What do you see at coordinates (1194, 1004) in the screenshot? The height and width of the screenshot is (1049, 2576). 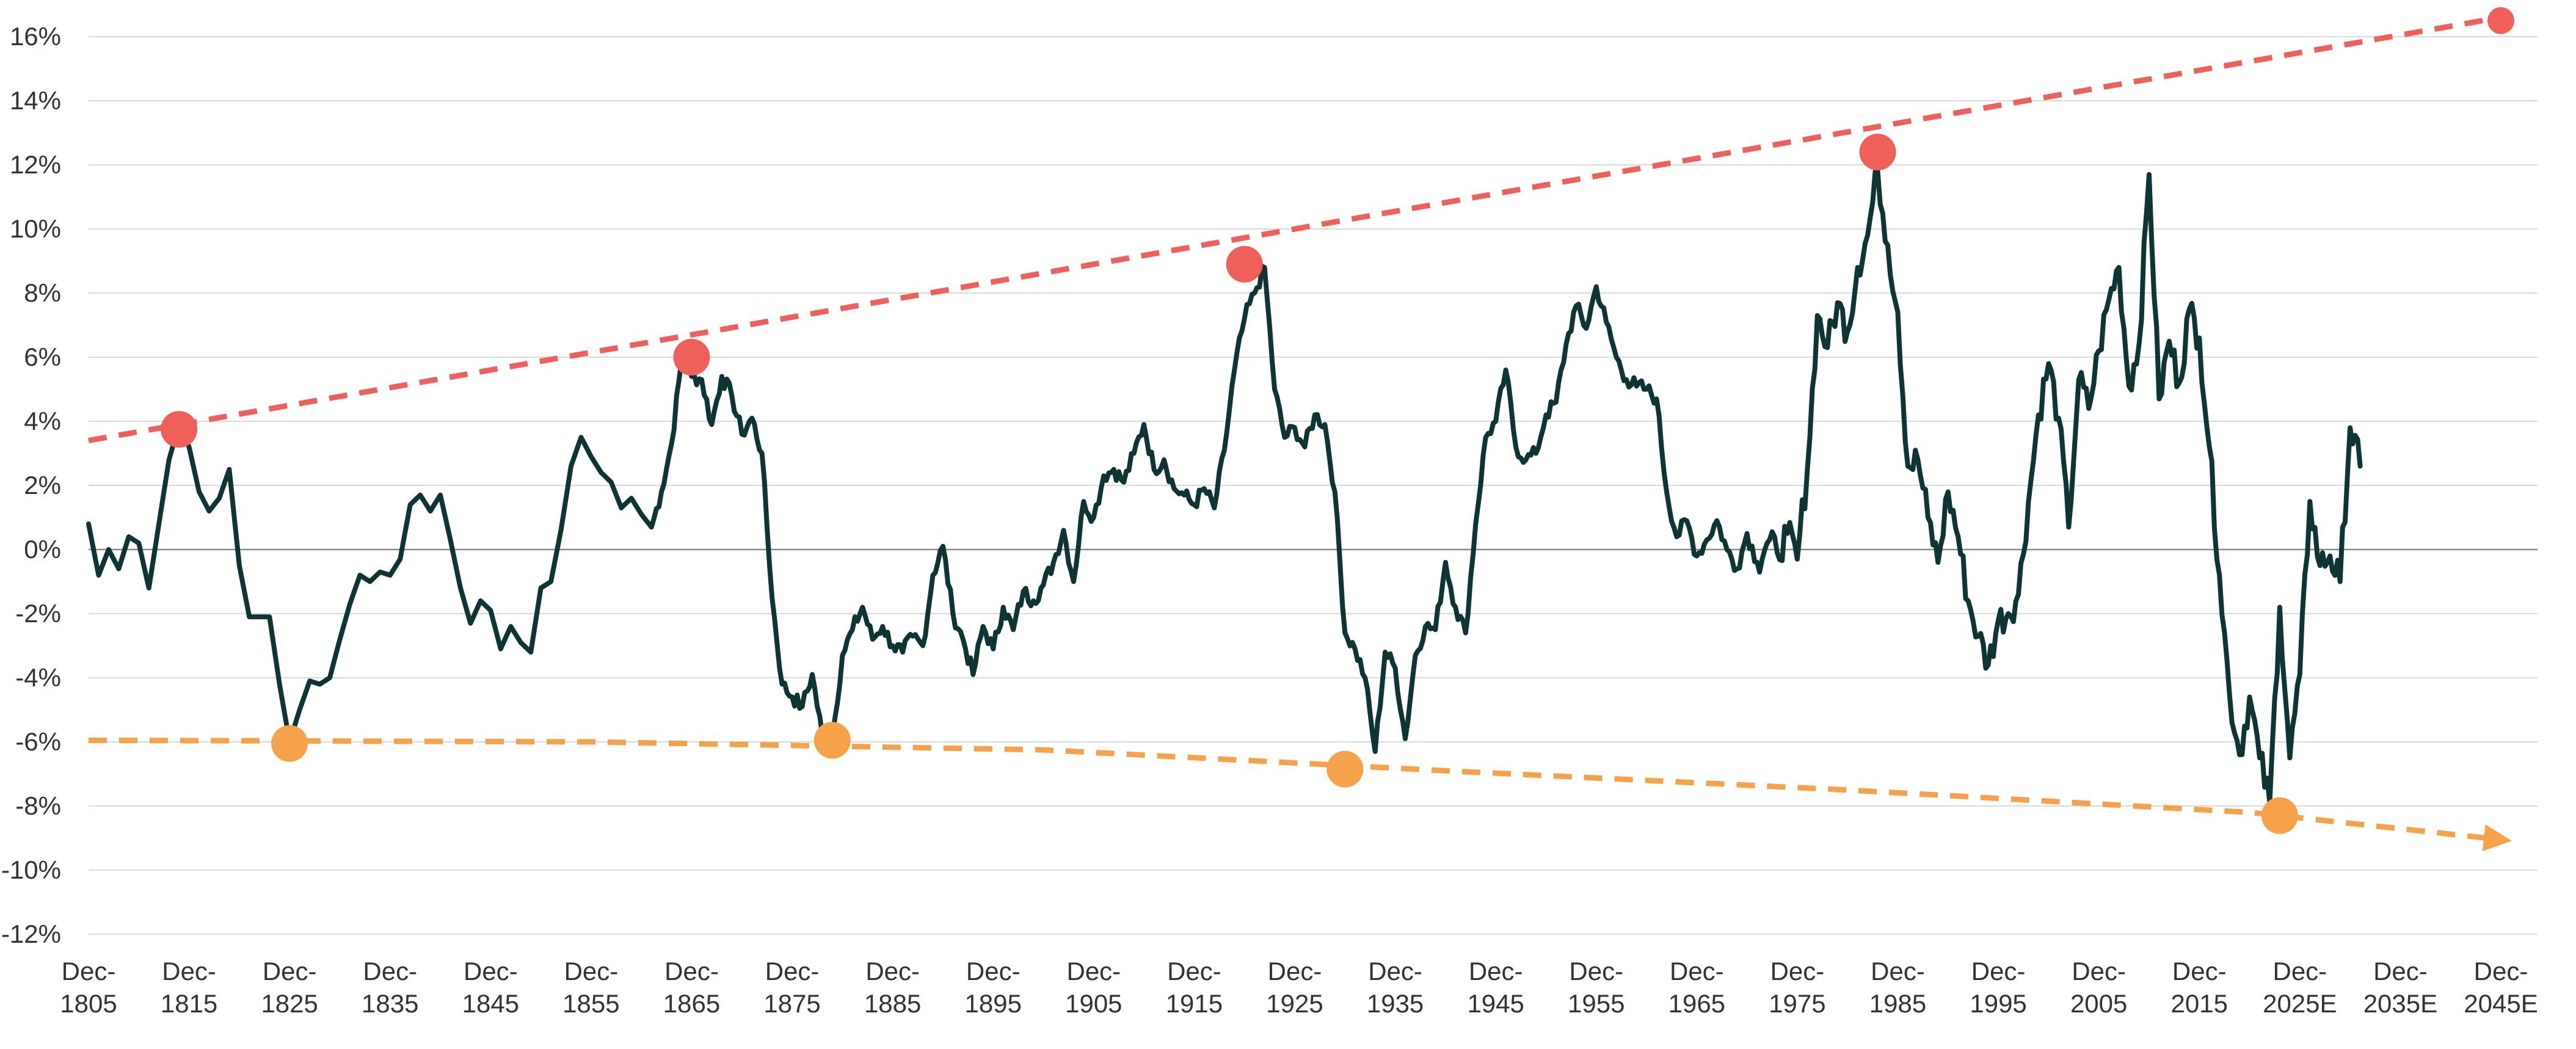 I see `x-tick-label: 1915` at bounding box center [1194, 1004].